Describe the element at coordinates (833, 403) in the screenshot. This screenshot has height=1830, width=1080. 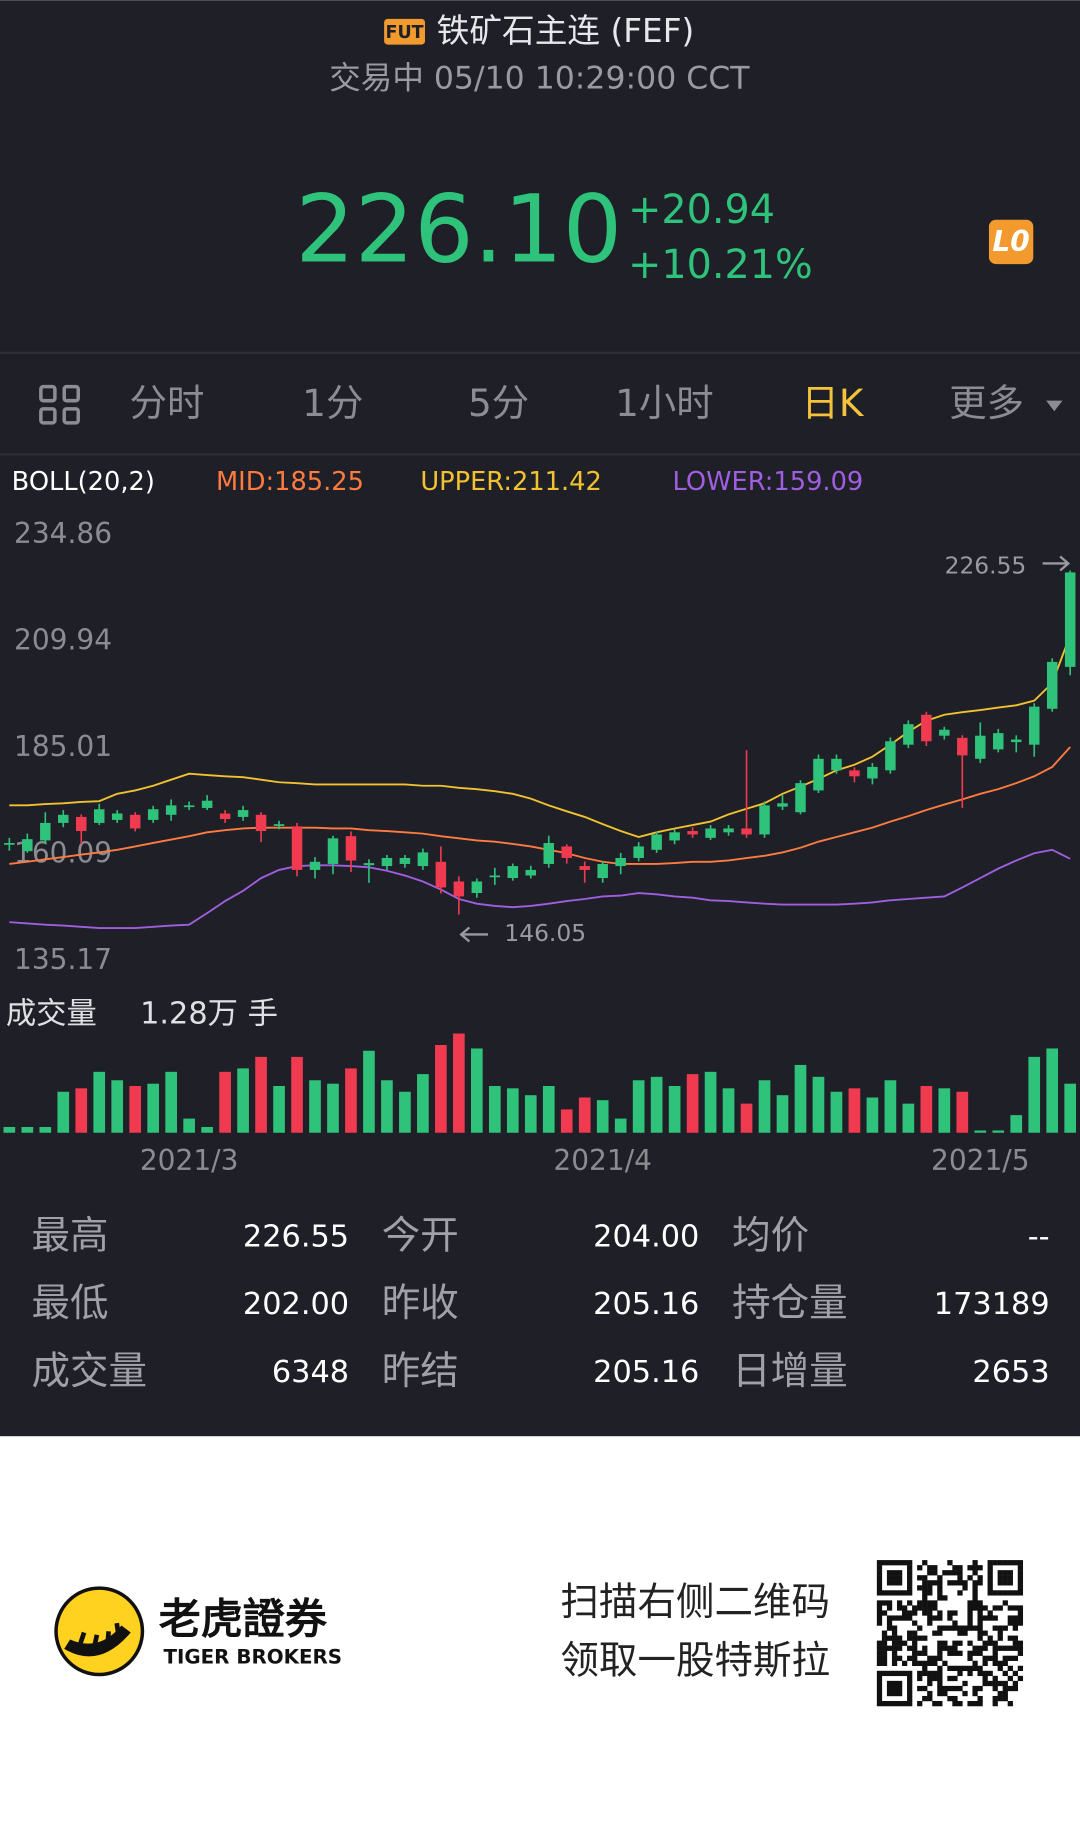
I see `tab: 日K` at that location.